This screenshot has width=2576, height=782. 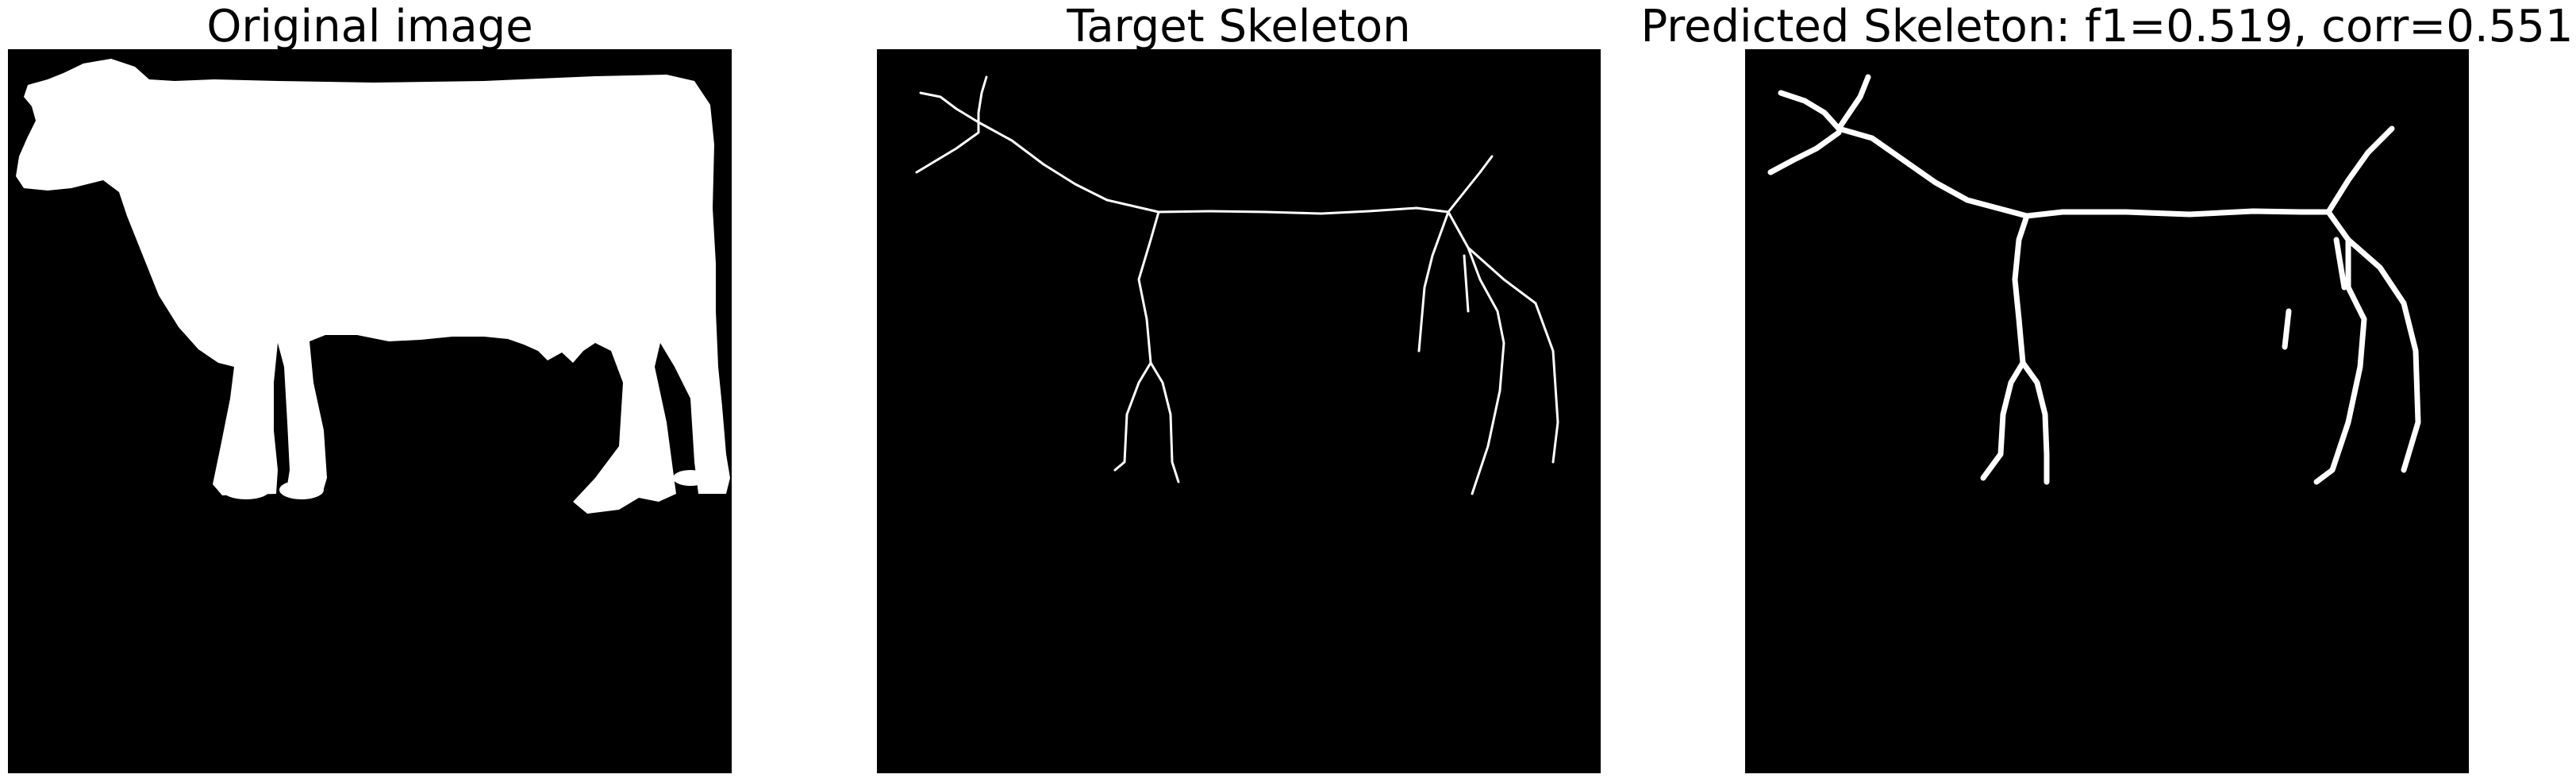 I want to click on target-skeleton-title: Target Skeleton, so click(x=1239, y=27).